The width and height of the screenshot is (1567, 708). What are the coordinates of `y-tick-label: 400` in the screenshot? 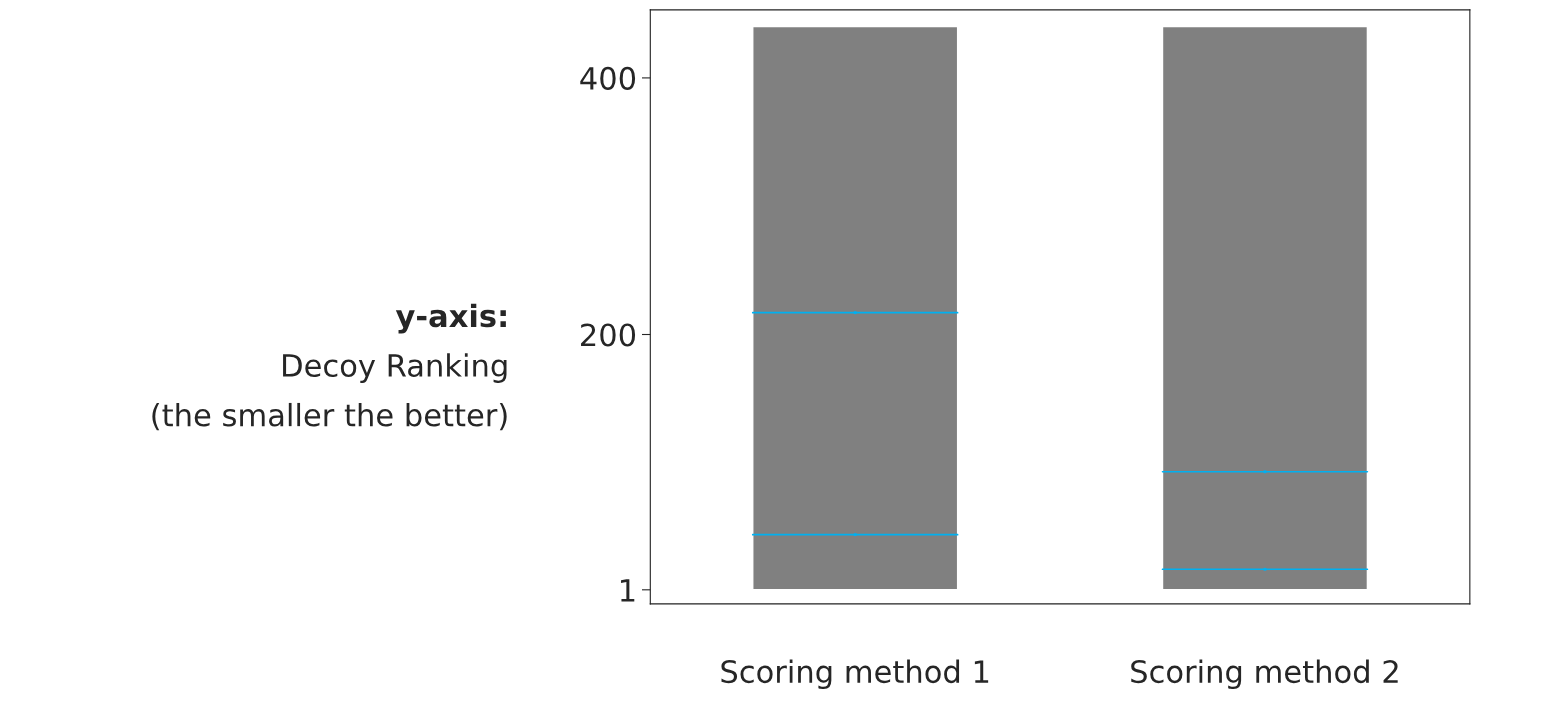 It's located at (608, 78).